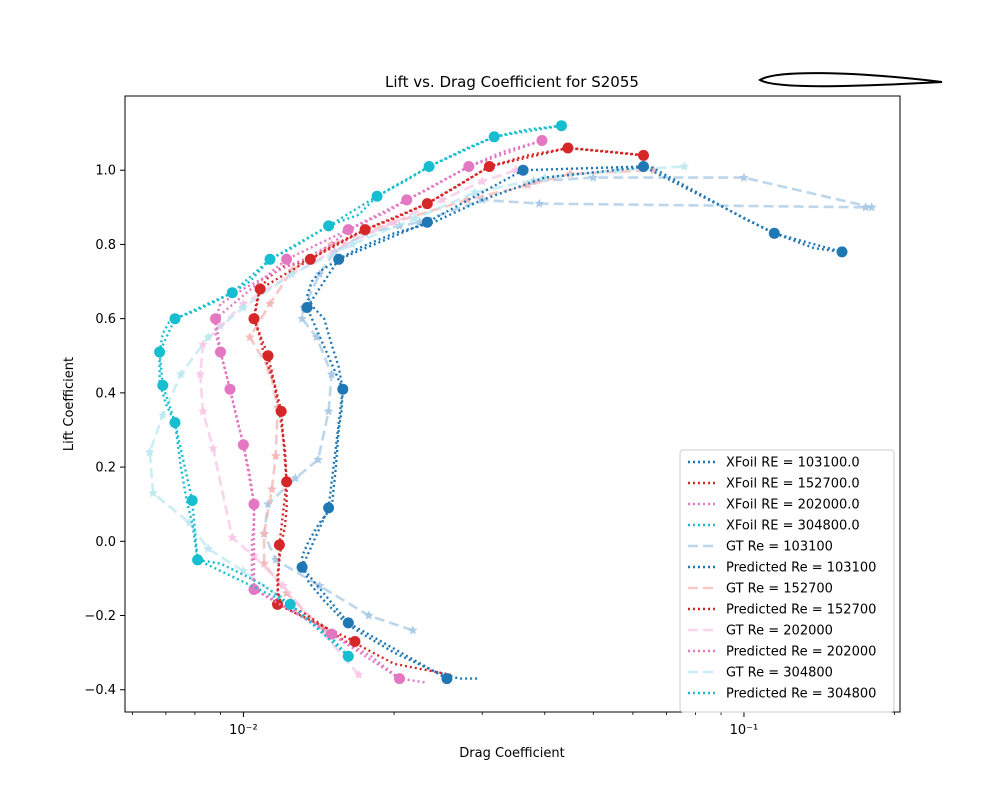 The image size is (1000, 800). What do you see at coordinates (793, 463) in the screenshot?
I see `legend-label: XFoil RE = 103100.0` at bounding box center [793, 463].